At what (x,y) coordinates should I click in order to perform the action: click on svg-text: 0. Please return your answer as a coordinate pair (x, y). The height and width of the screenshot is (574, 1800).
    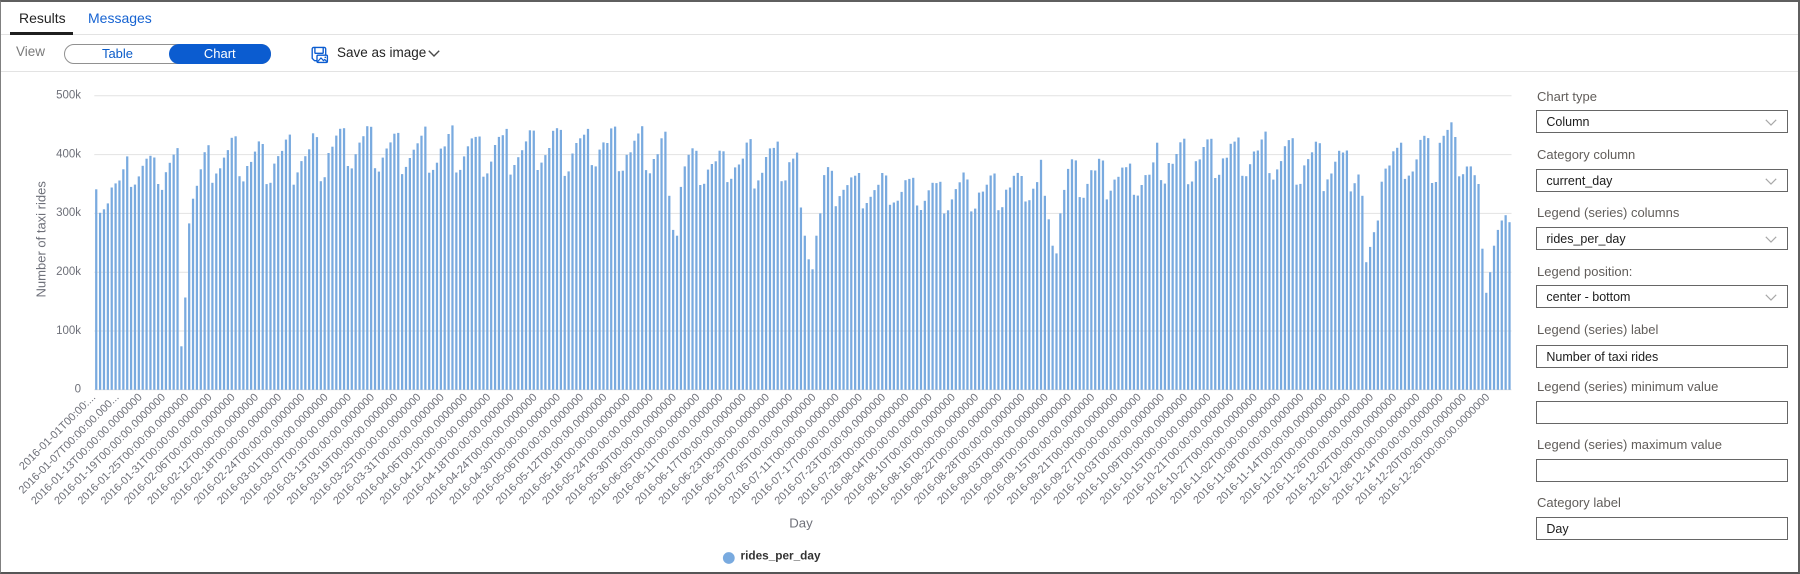
    Looking at the image, I should click on (78, 390).